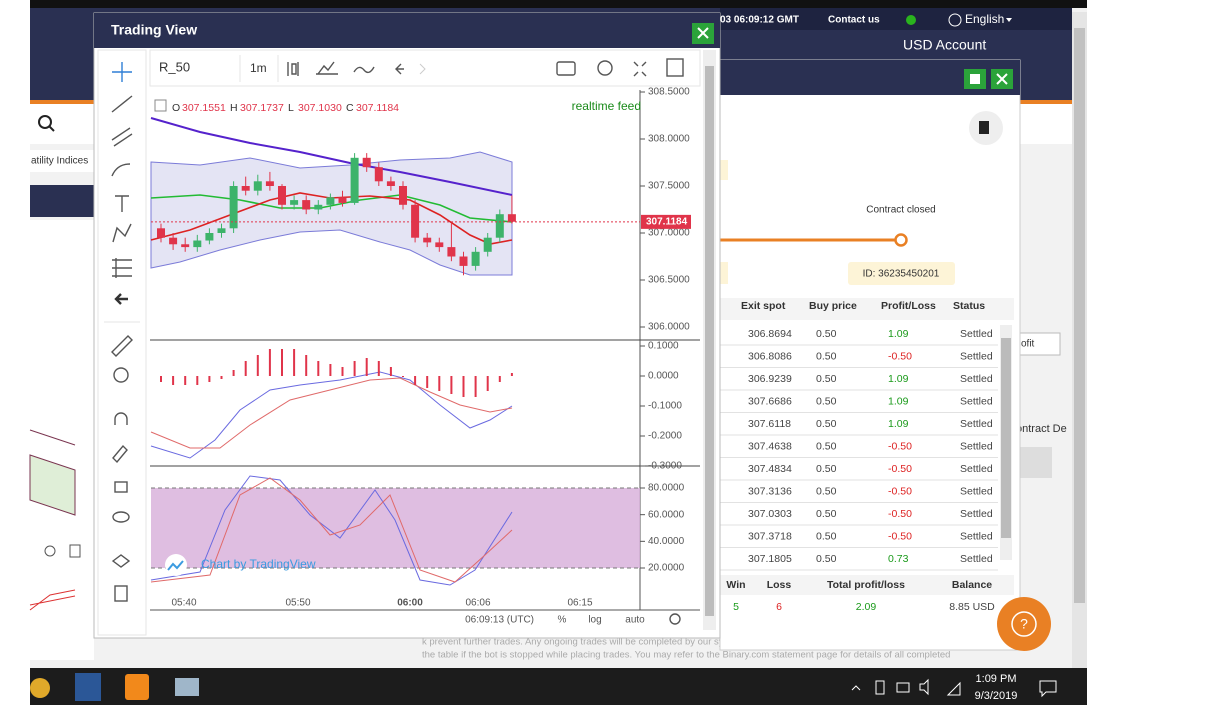 This screenshot has height=705, width=1219. I want to click on channel-tool, so click(122, 137).